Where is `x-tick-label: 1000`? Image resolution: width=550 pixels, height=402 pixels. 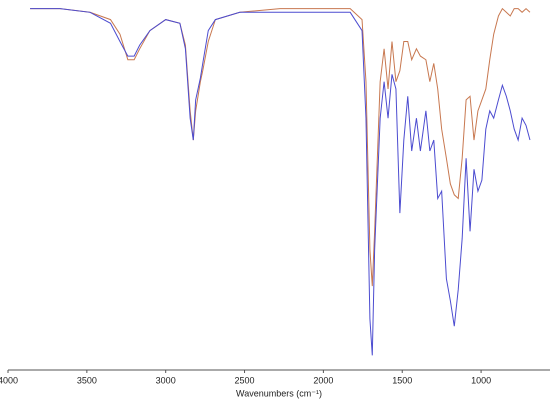 x-tick-label: 1000 is located at coordinates (481, 380).